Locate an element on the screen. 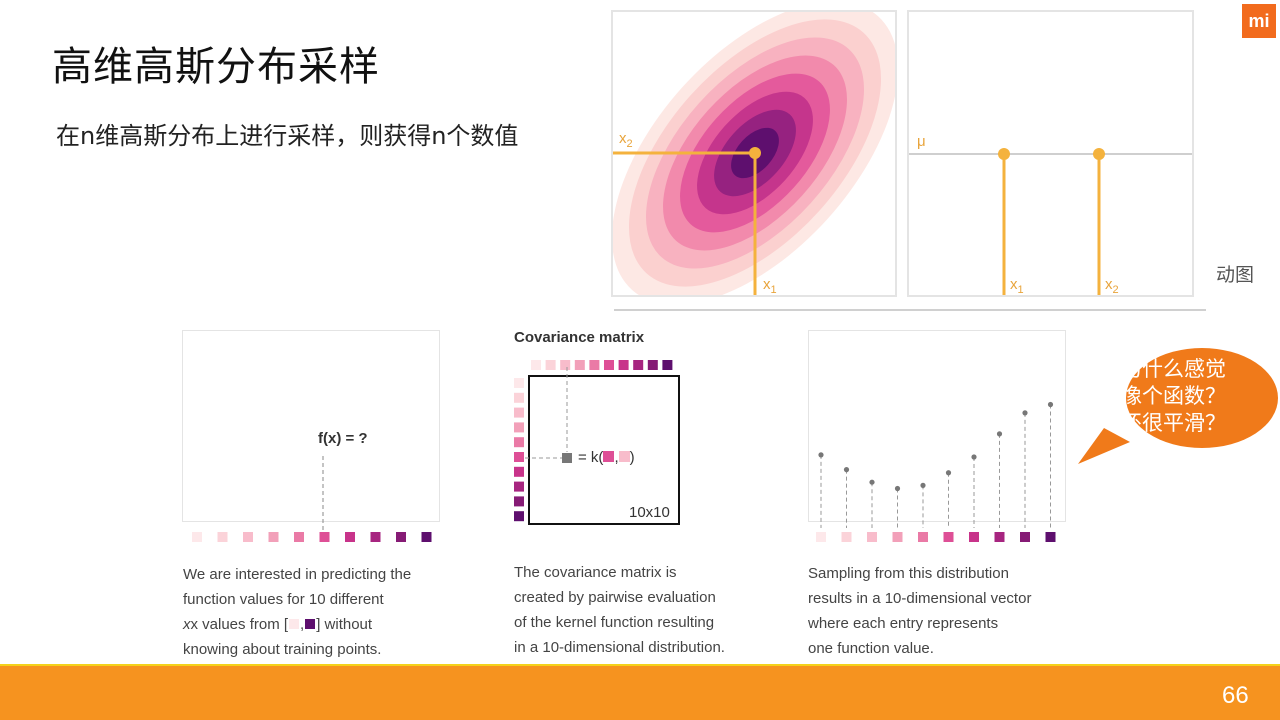 Image resolution: width=1280 pixels, height=720 pixels. bubble-text: 为什么感觉 像个函数？ 还很平滑？ is located at coordinates (1173, 396).